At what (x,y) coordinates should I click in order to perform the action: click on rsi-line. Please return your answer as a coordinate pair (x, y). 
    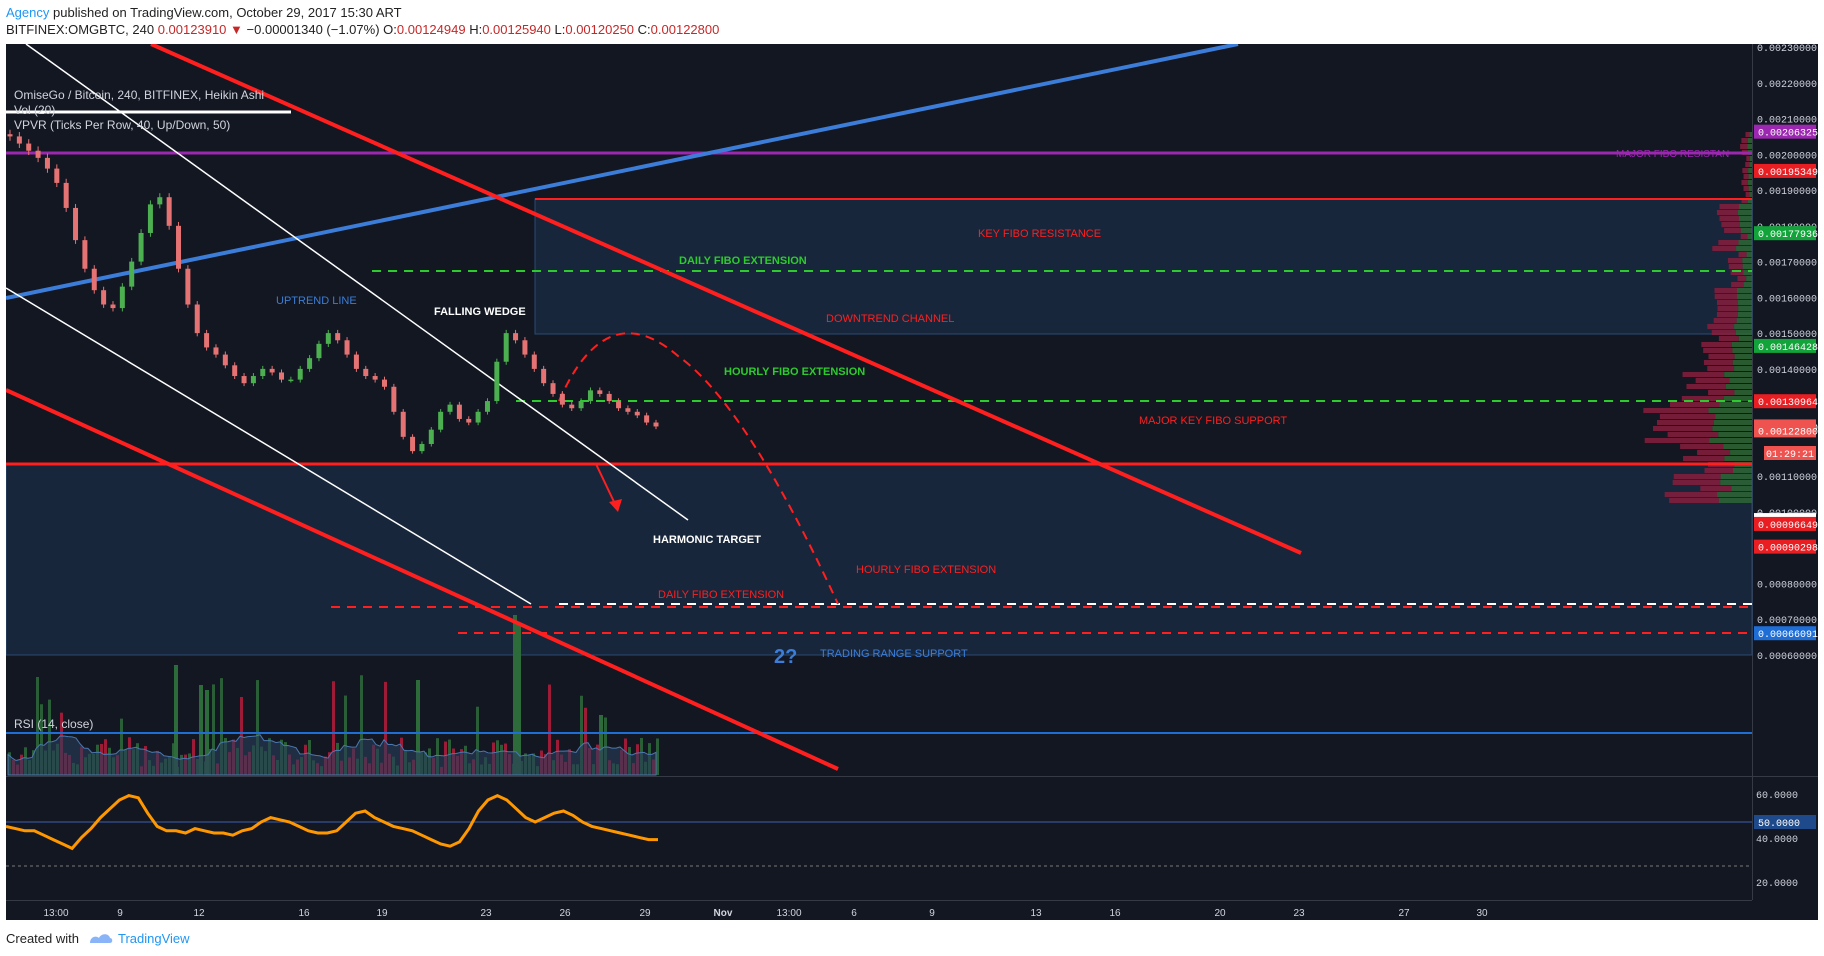
    Looking at the image, I should click on (332, 822).